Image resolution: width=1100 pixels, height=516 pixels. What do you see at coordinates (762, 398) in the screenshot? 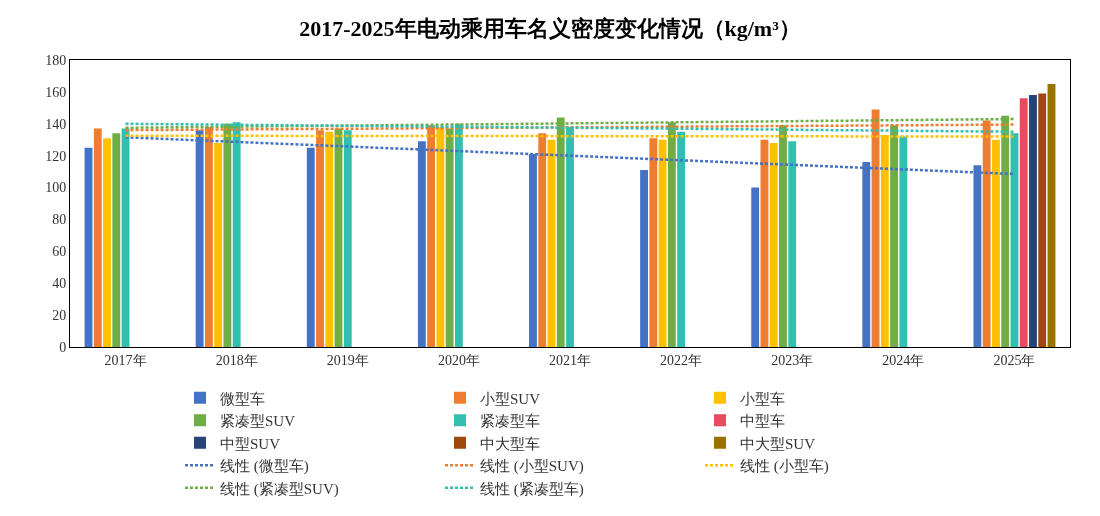
I see `legend-label: 小型车` at bounding box center [762, 398].